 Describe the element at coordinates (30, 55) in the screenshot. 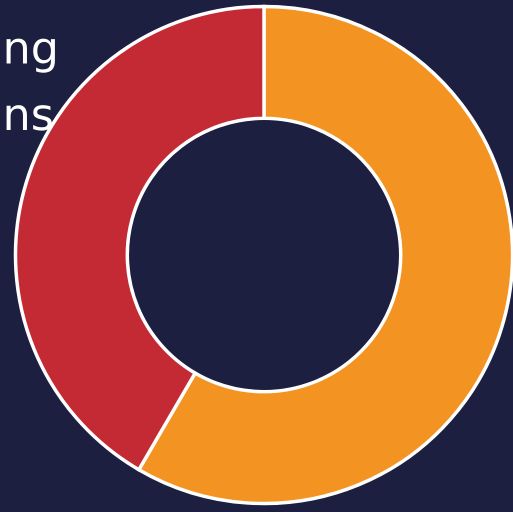

I see `text: ng` at that location.